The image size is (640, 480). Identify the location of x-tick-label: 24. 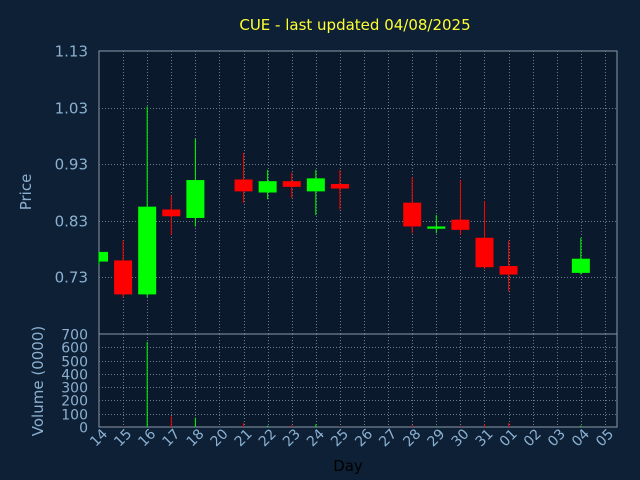
(316, 438).